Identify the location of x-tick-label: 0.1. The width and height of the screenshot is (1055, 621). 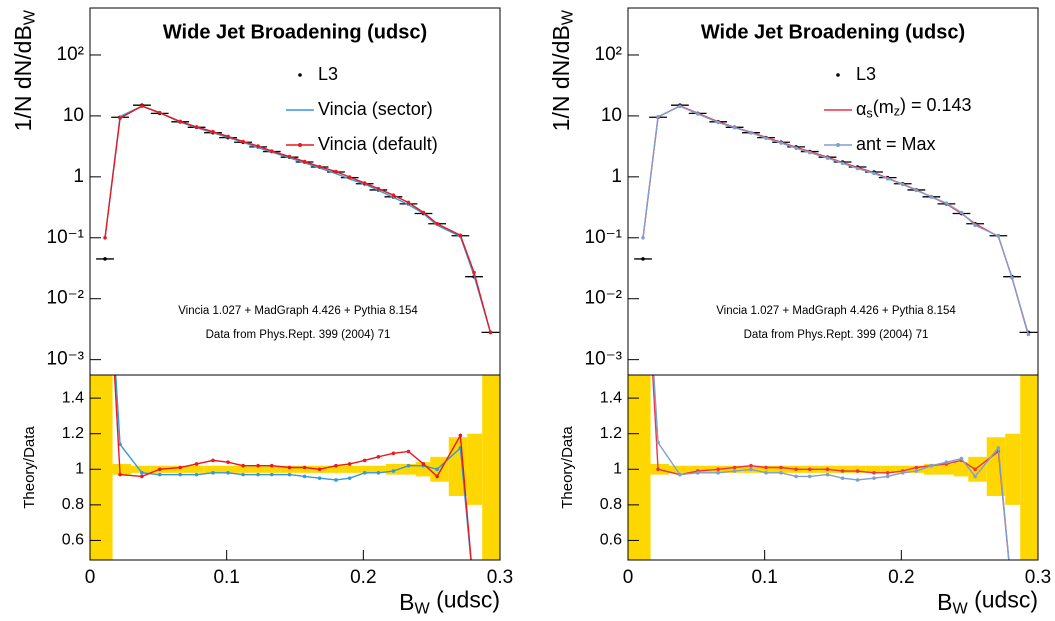
(764, 577).